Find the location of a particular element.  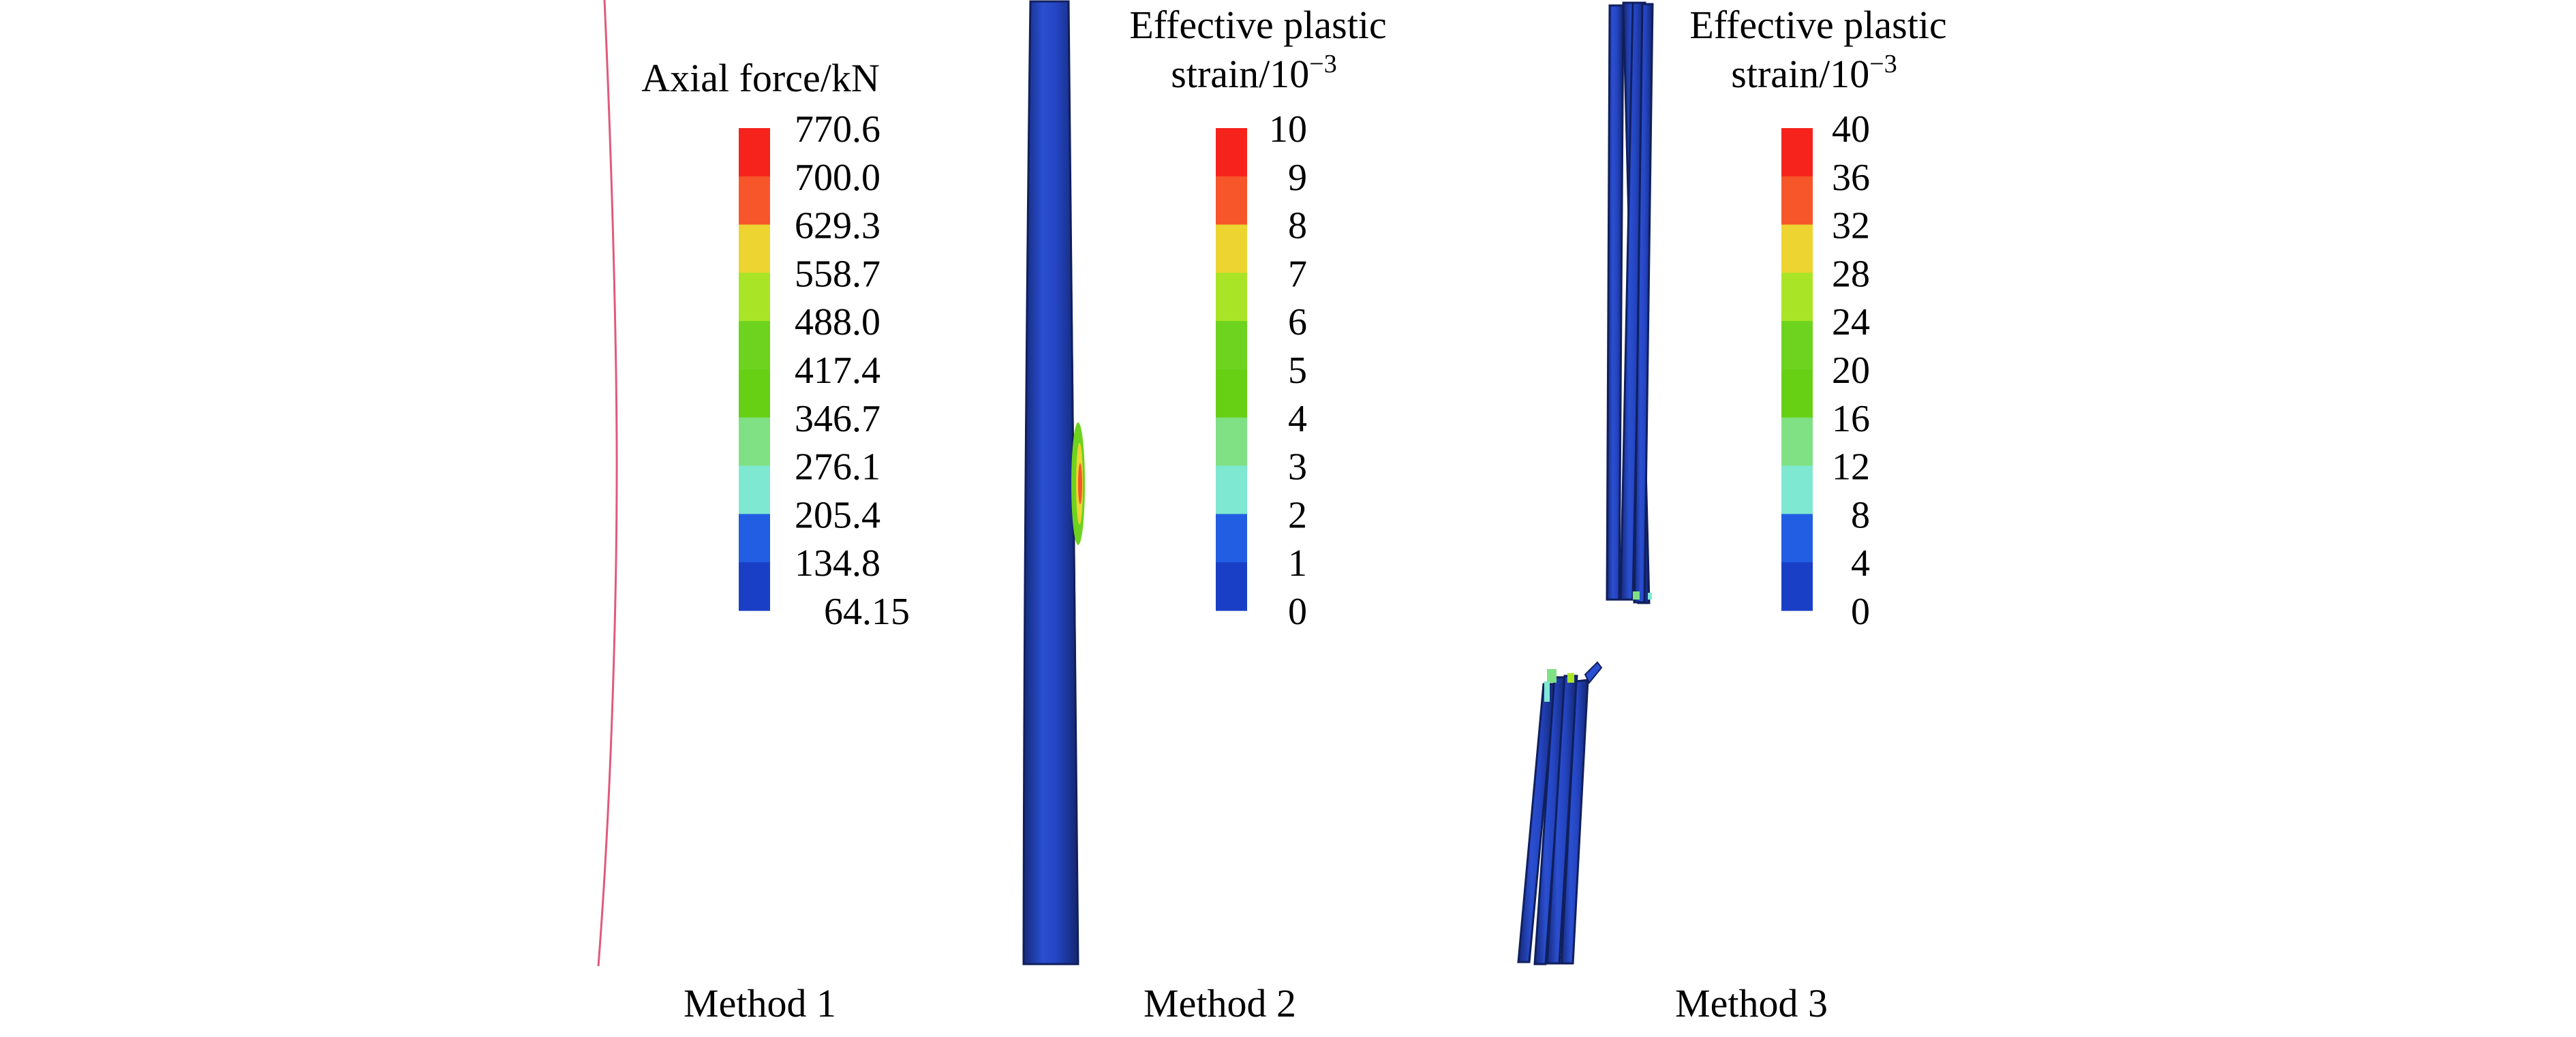

legend-tick-label: 28 is located at coordinates (1851, 274).